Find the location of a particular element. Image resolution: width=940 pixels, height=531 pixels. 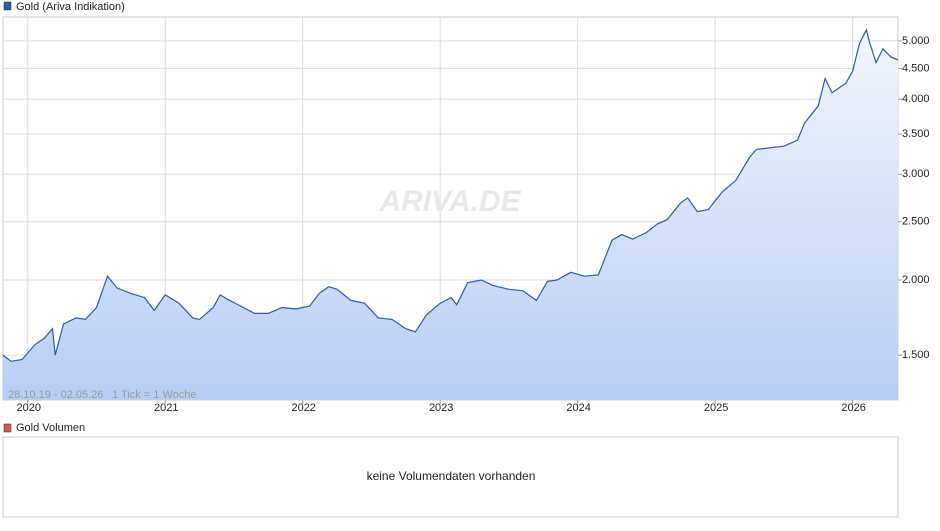

y-tick-label: 3.500 is located at coordinates (916, 134).